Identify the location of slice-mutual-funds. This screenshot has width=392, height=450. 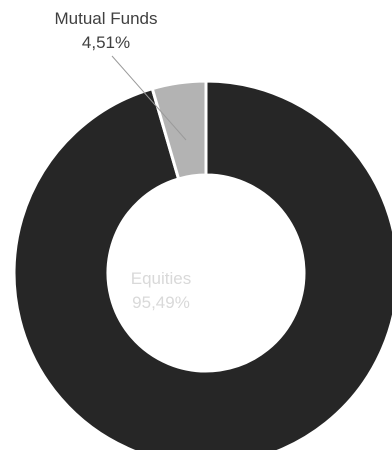
(179, 130).